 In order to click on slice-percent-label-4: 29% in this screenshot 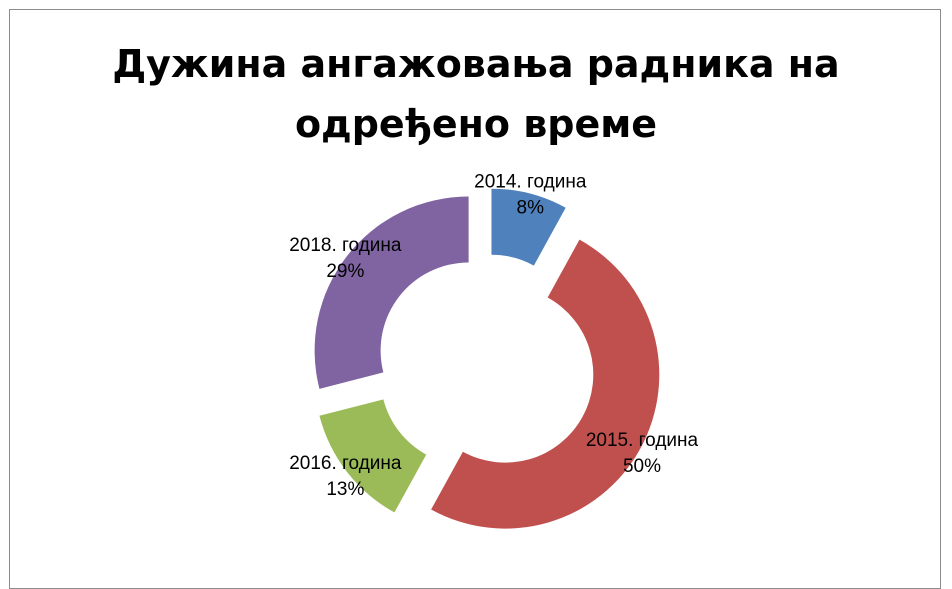, I will do `click(345, 271)`.